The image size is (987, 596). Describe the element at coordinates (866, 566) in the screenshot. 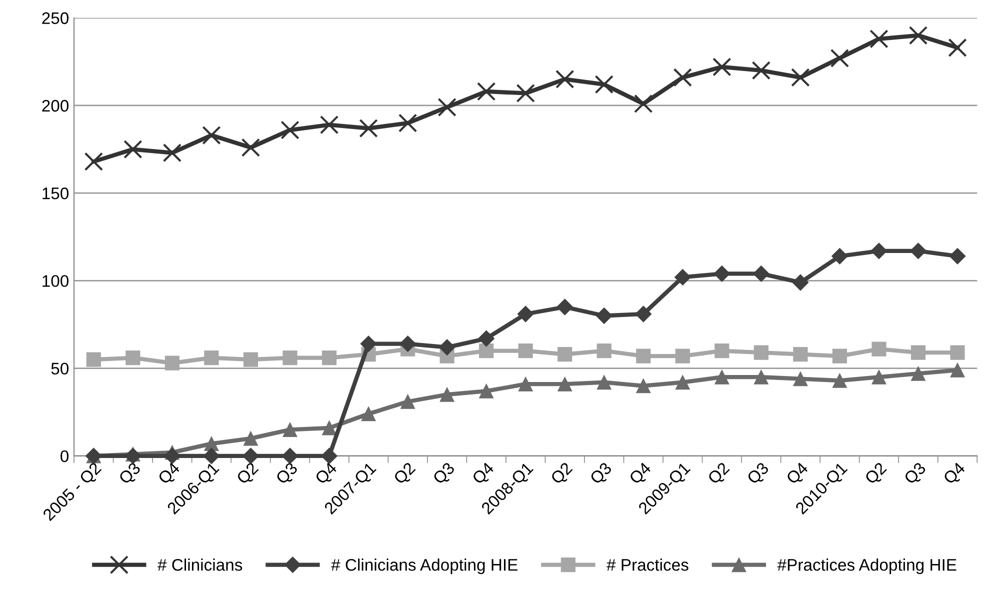

I see `legend-label: #Practices Adopting HIE` at that location.